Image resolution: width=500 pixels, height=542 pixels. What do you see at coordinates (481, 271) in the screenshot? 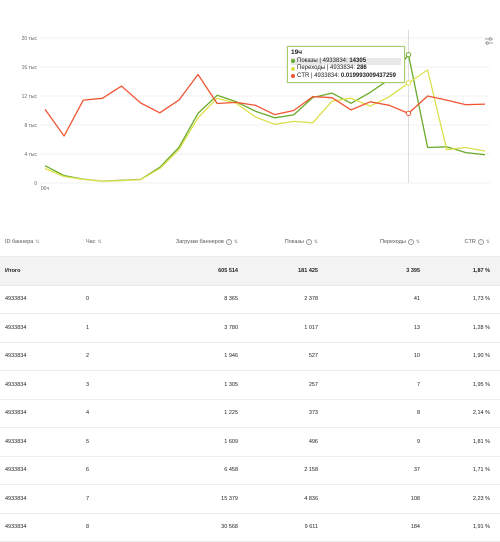
I see `table-cell: 1,87 %` at bounding box center [481, 271].